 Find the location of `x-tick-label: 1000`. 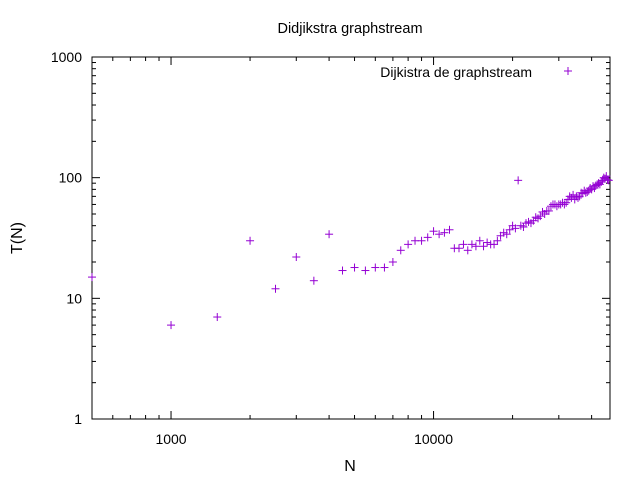

x-tick-label: 1000 is located at coordinates (170, 439).